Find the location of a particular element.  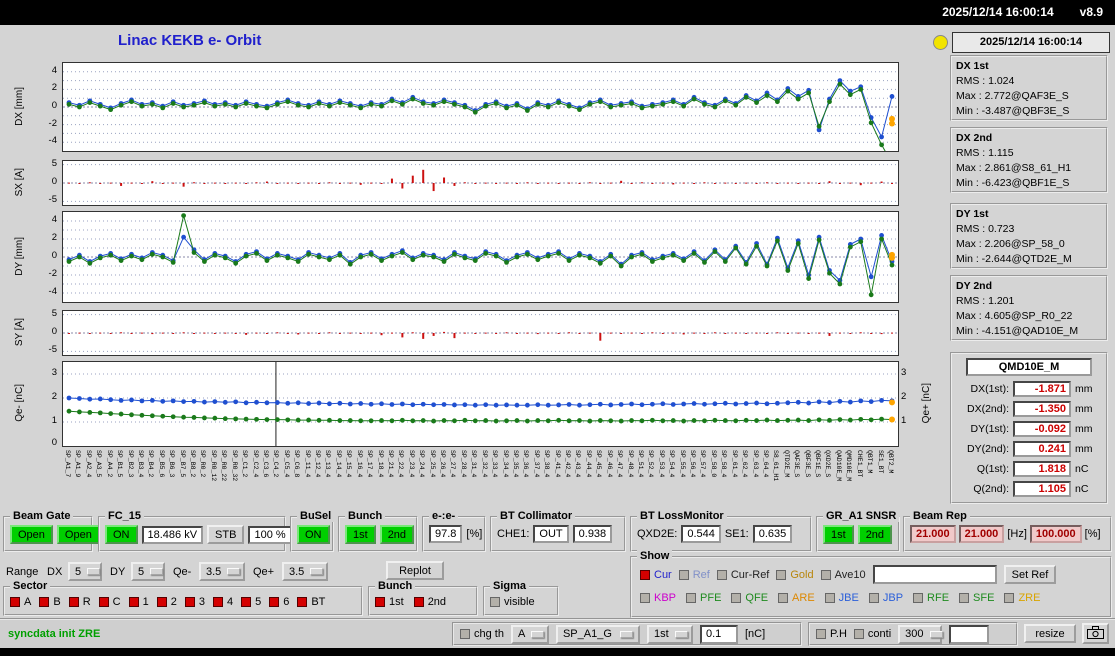

sigma-visible-checkbox: visible is located at coordinates (512, 602).